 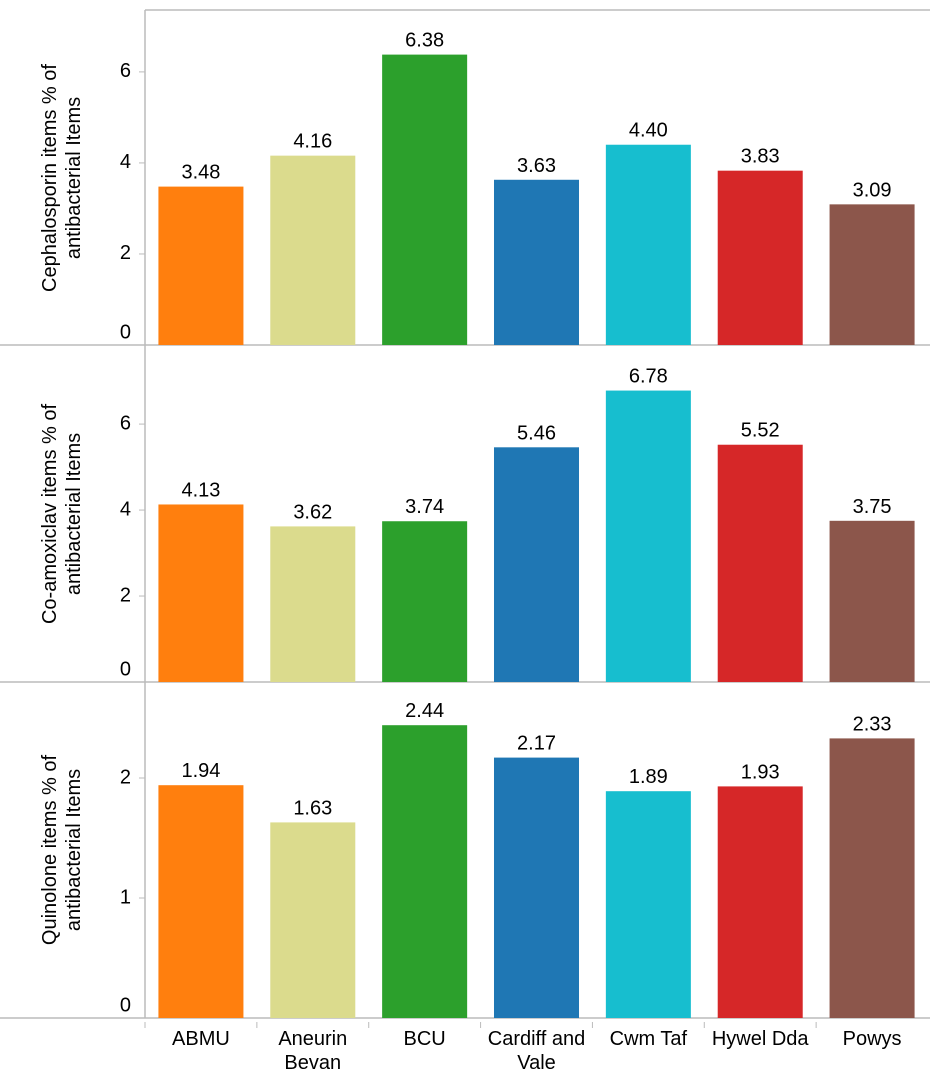 I want to click on value-label: 3.62, so click(x=312, y=512).